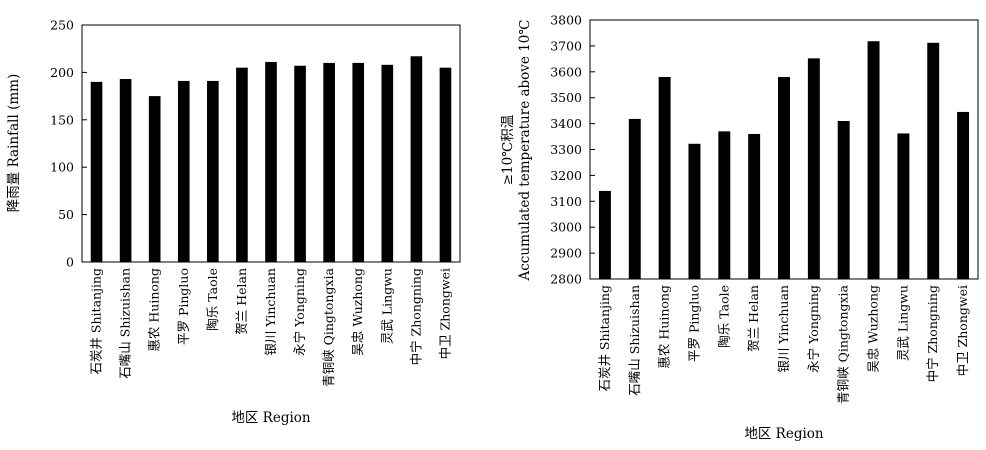 Image resolution: width=986 pixels, height=450 pixels. Describe the element at coordinates (66, 214) in the screenshot. I see `y-tick-label: 50` at that location.